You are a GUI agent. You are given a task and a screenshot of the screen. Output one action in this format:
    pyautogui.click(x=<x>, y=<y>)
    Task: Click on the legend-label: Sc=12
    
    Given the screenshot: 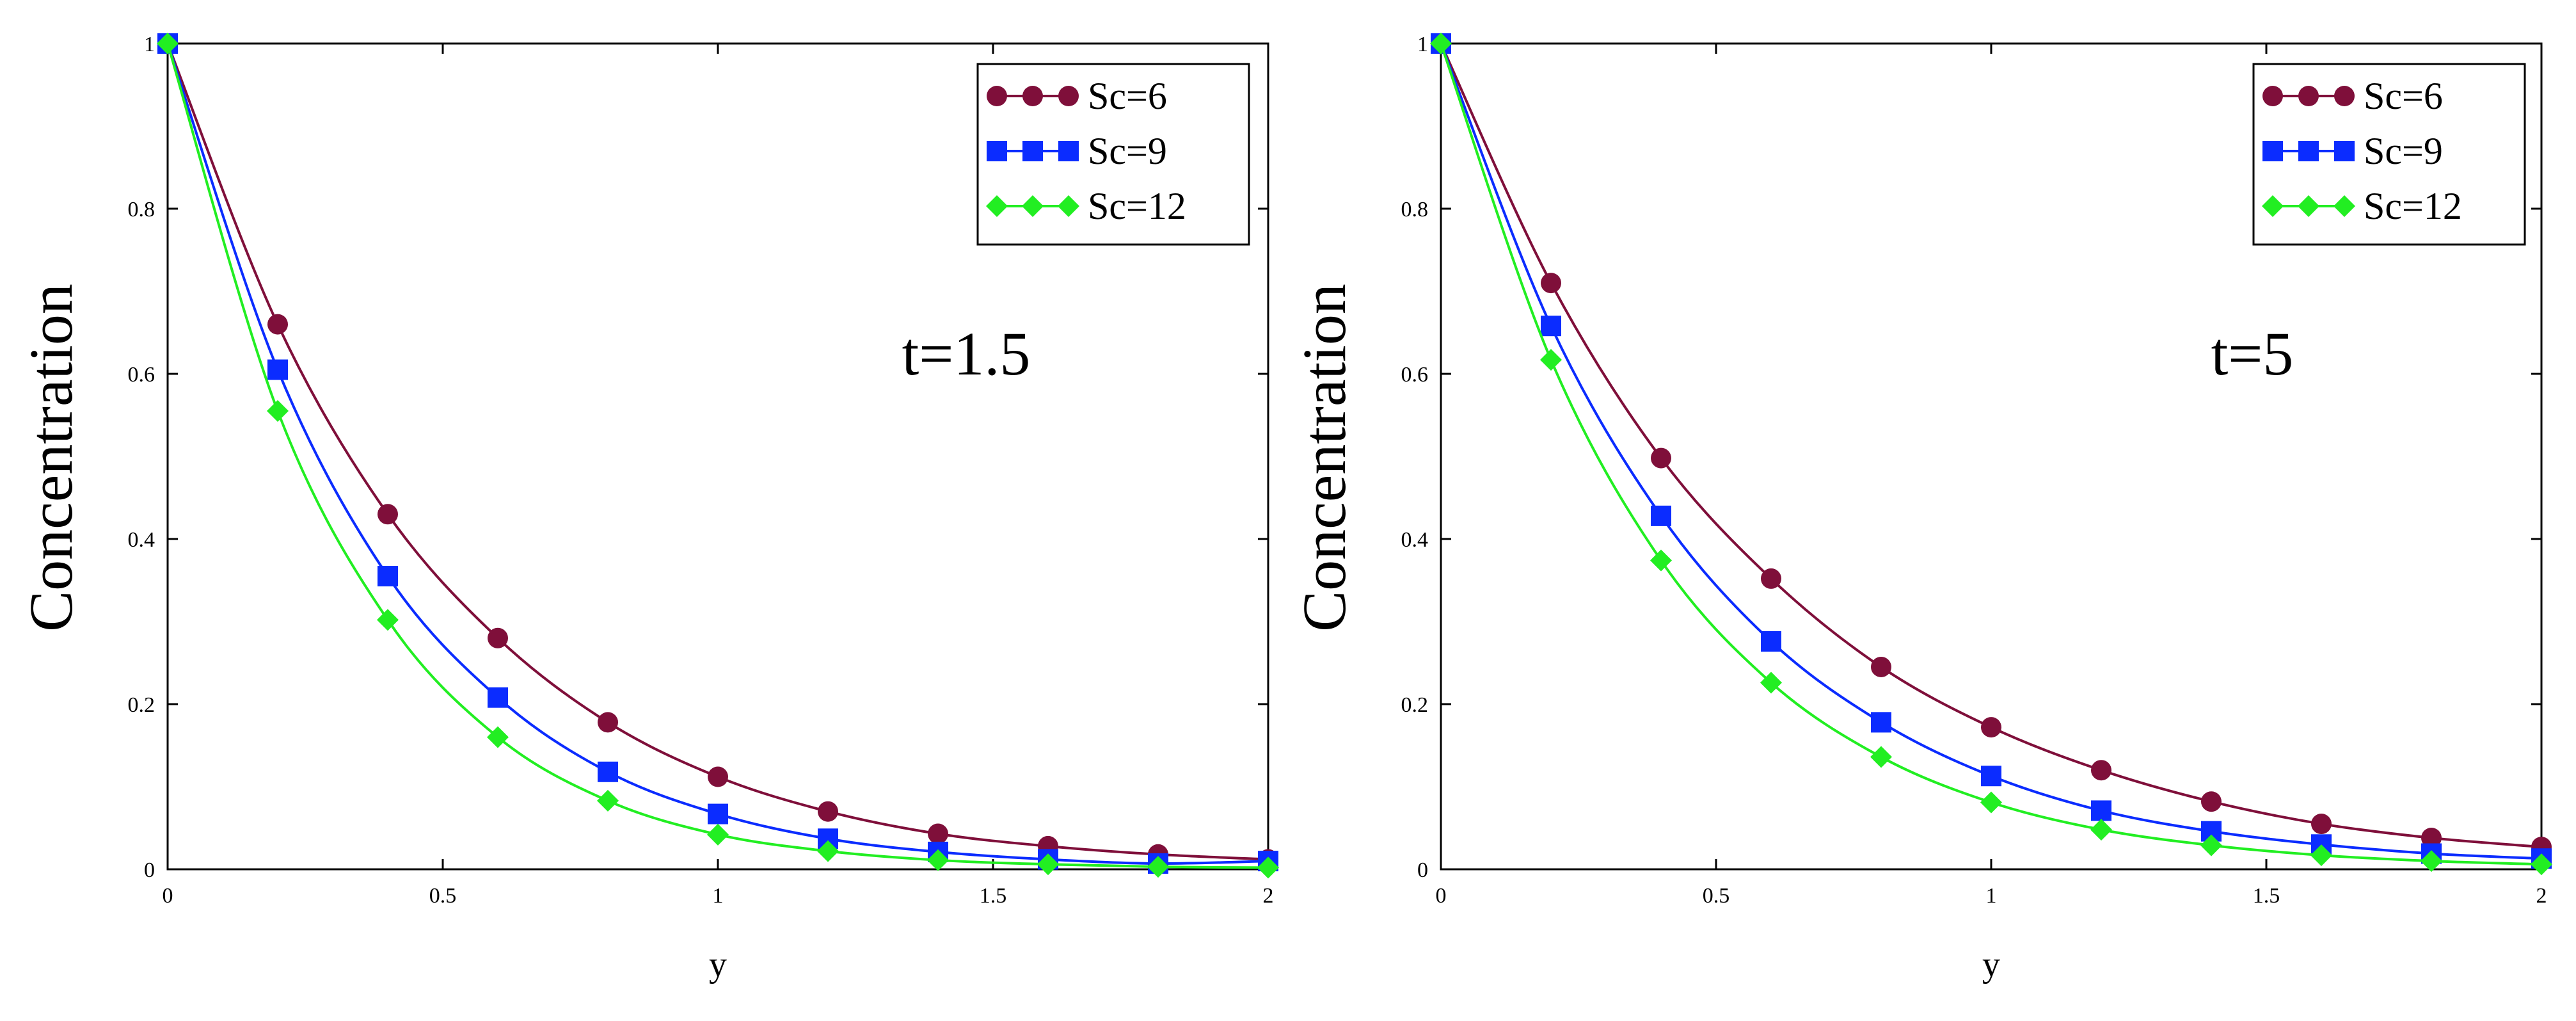 What is the action you would take?
    pyautogui.click(x=1137, y=206)
    